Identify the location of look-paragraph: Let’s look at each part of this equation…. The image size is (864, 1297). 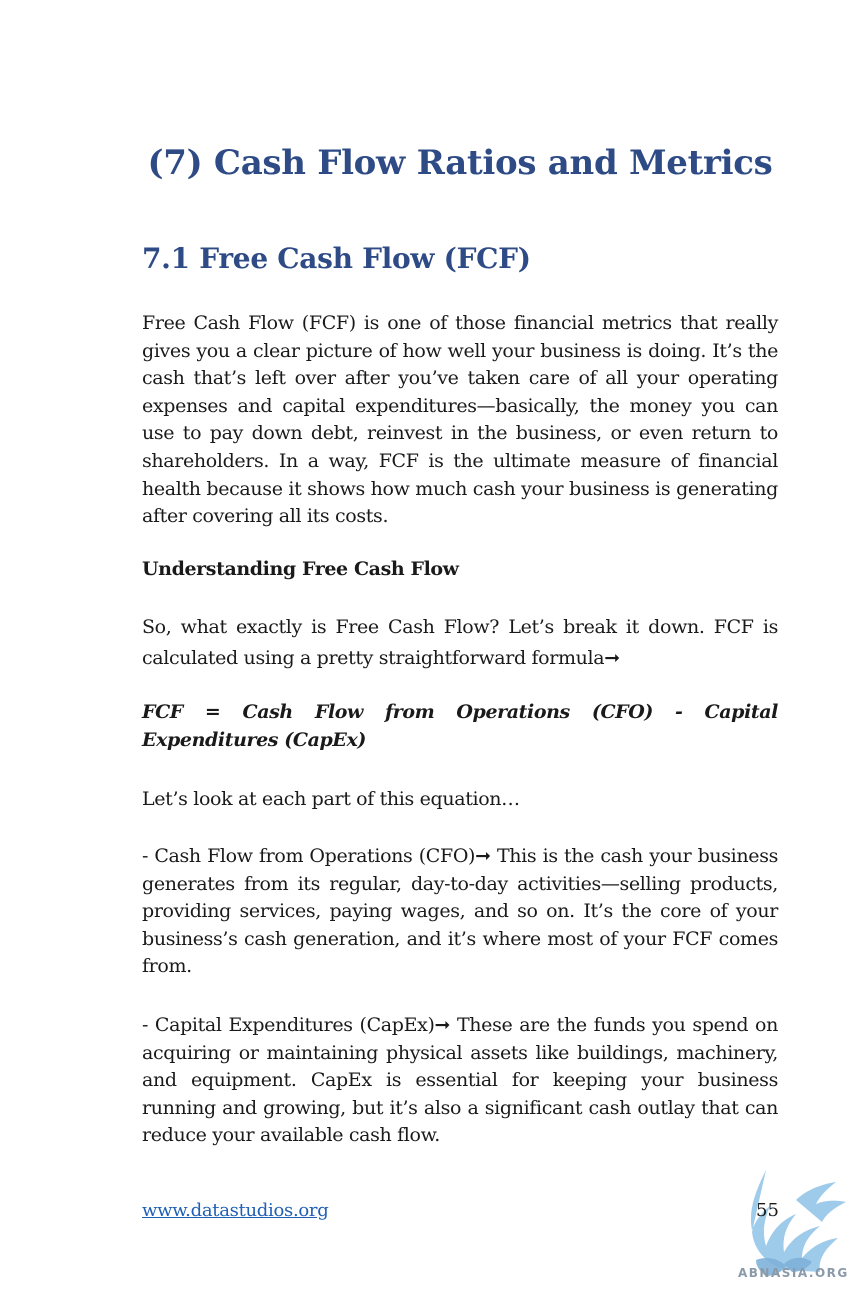
(331, 799).